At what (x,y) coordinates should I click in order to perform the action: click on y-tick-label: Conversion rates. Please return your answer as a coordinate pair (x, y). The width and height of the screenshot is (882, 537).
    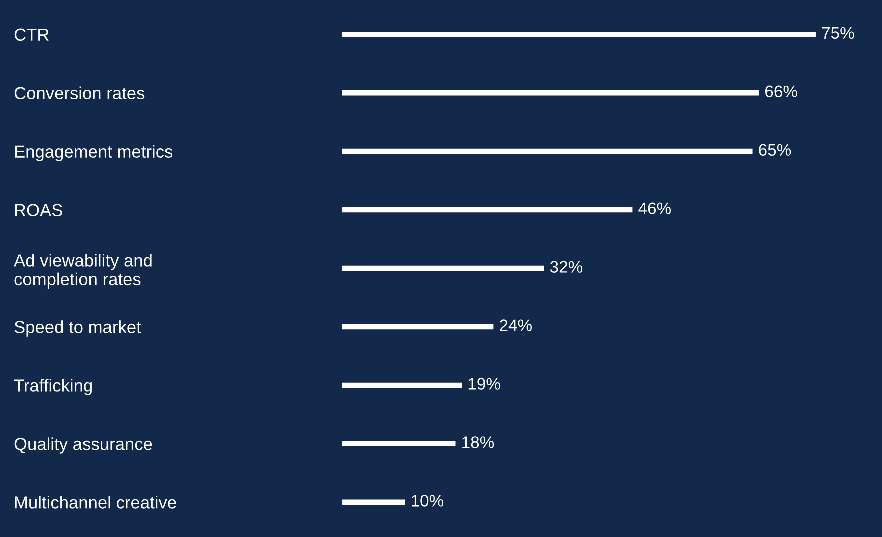
    Looking at the image, I should click on (79, 93).